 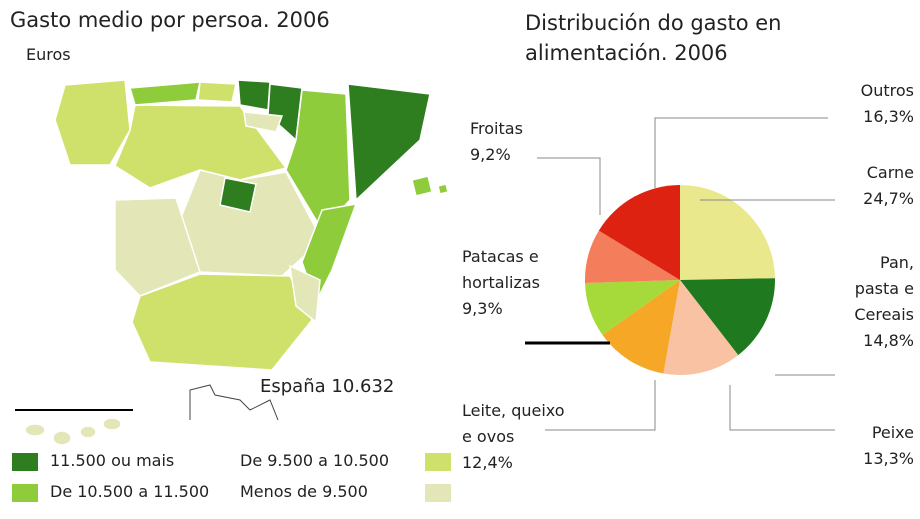 What do you see at coordinates (513, 423) in the screenshot?
I see `category-label: Leite, queixo e ovos` at bounding box center [513, 423].